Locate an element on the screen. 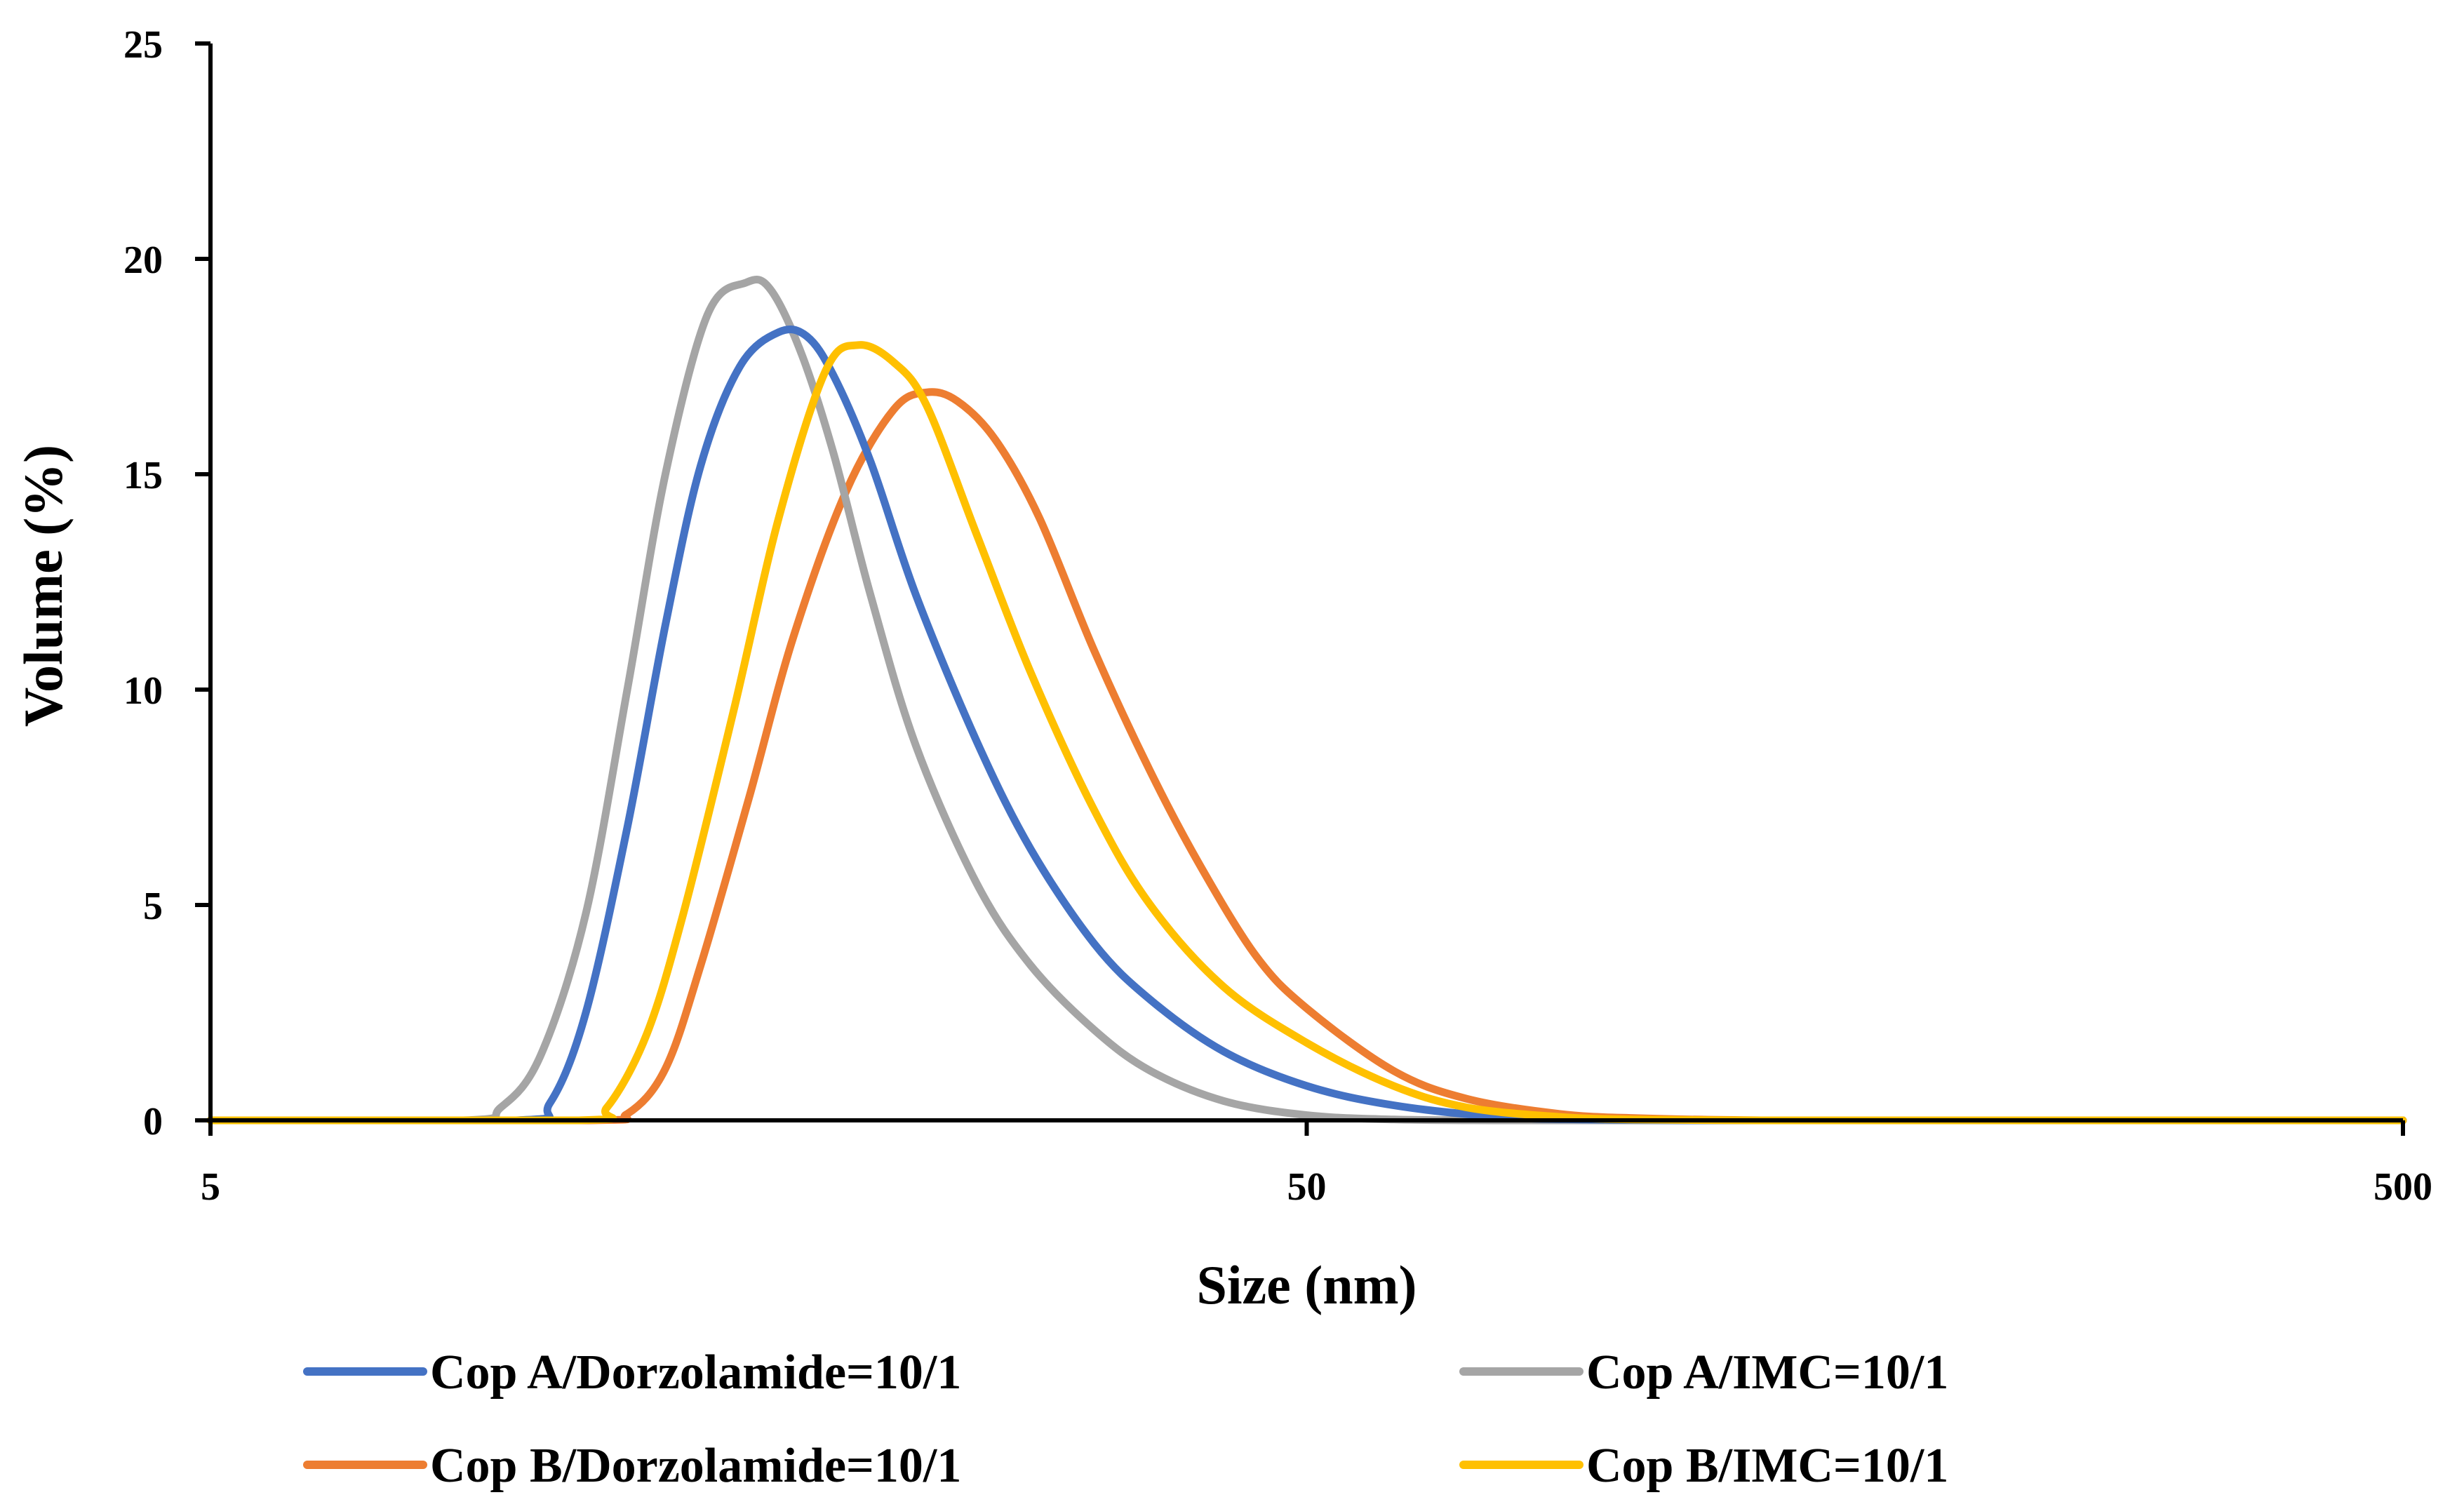  y-axis-title: Volume (%) is located at coordinates (43, 586).